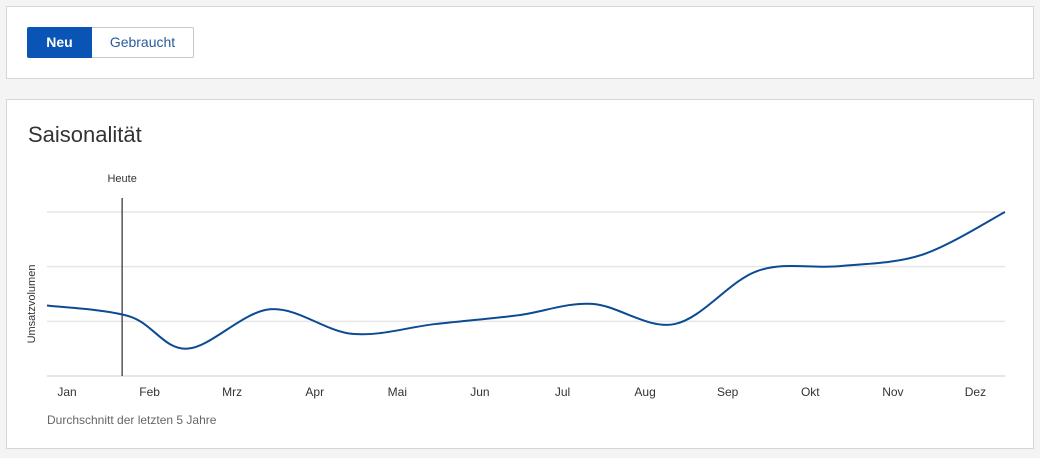 The width and height of the screenshot is (1040, 458). Describe the element at coordinates (314, 392) in the screenshot. I see `x-tick-label: Apr` at that location.